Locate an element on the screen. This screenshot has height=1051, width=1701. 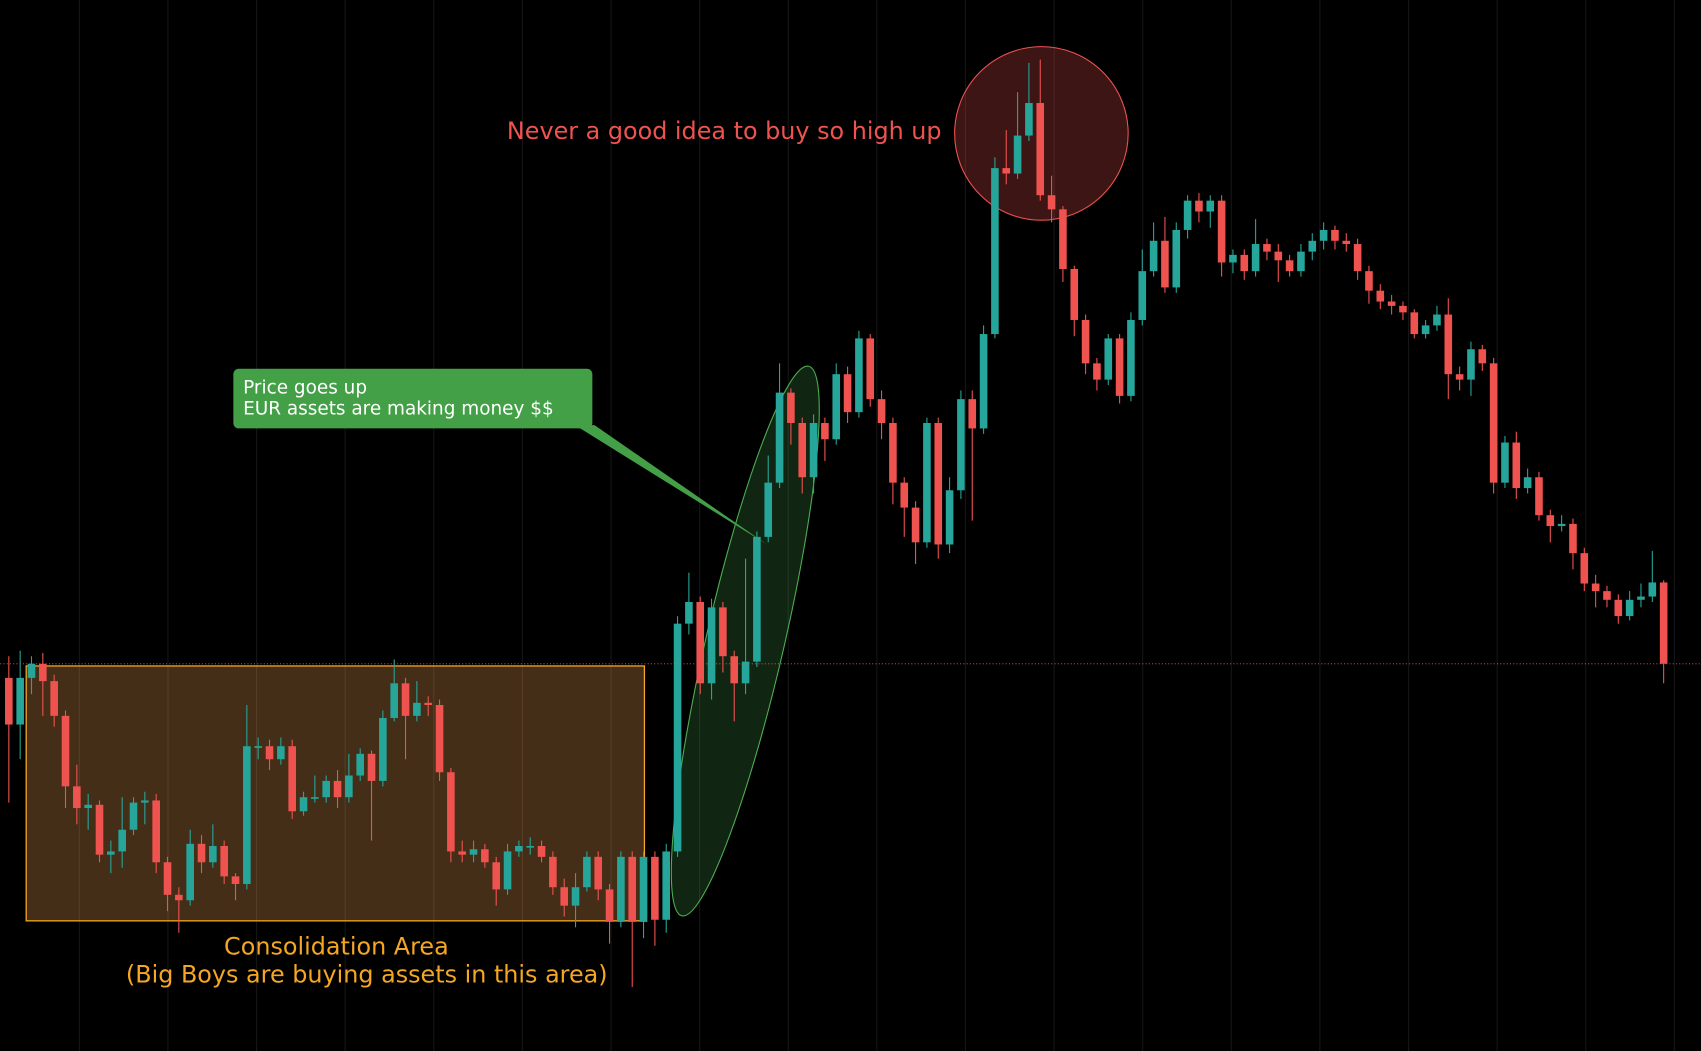
consolidation-label: Consolidation Area is located at coordinates (336, 946).